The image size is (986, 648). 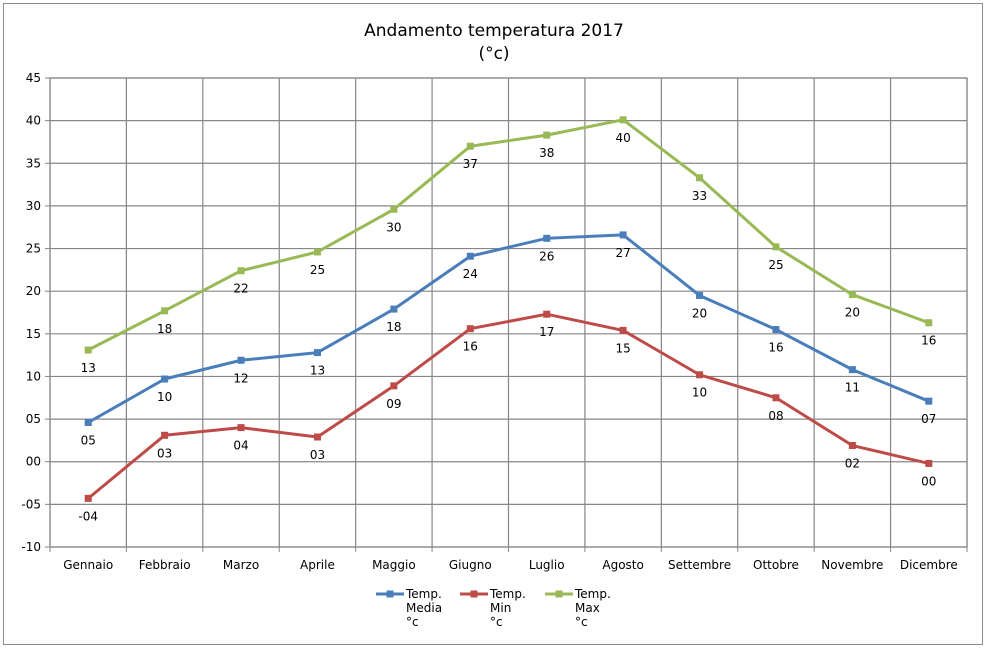 What do you see at coordinates (240, 289) in the screenshot?
I see `data-label: 22` at bounding box center [240, 289].